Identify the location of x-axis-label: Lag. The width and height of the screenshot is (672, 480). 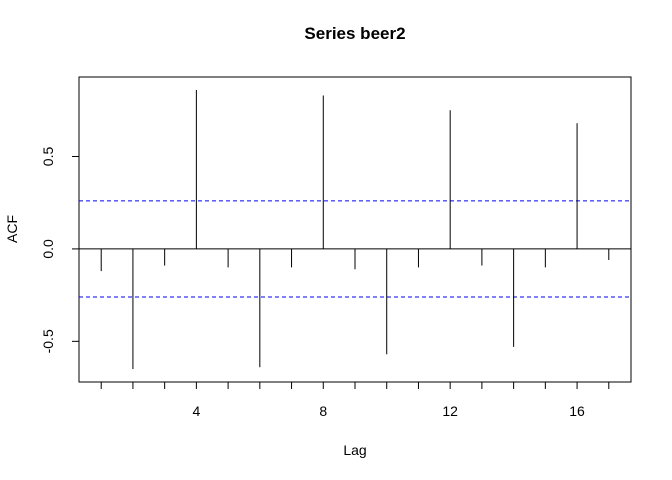
(354, 450).